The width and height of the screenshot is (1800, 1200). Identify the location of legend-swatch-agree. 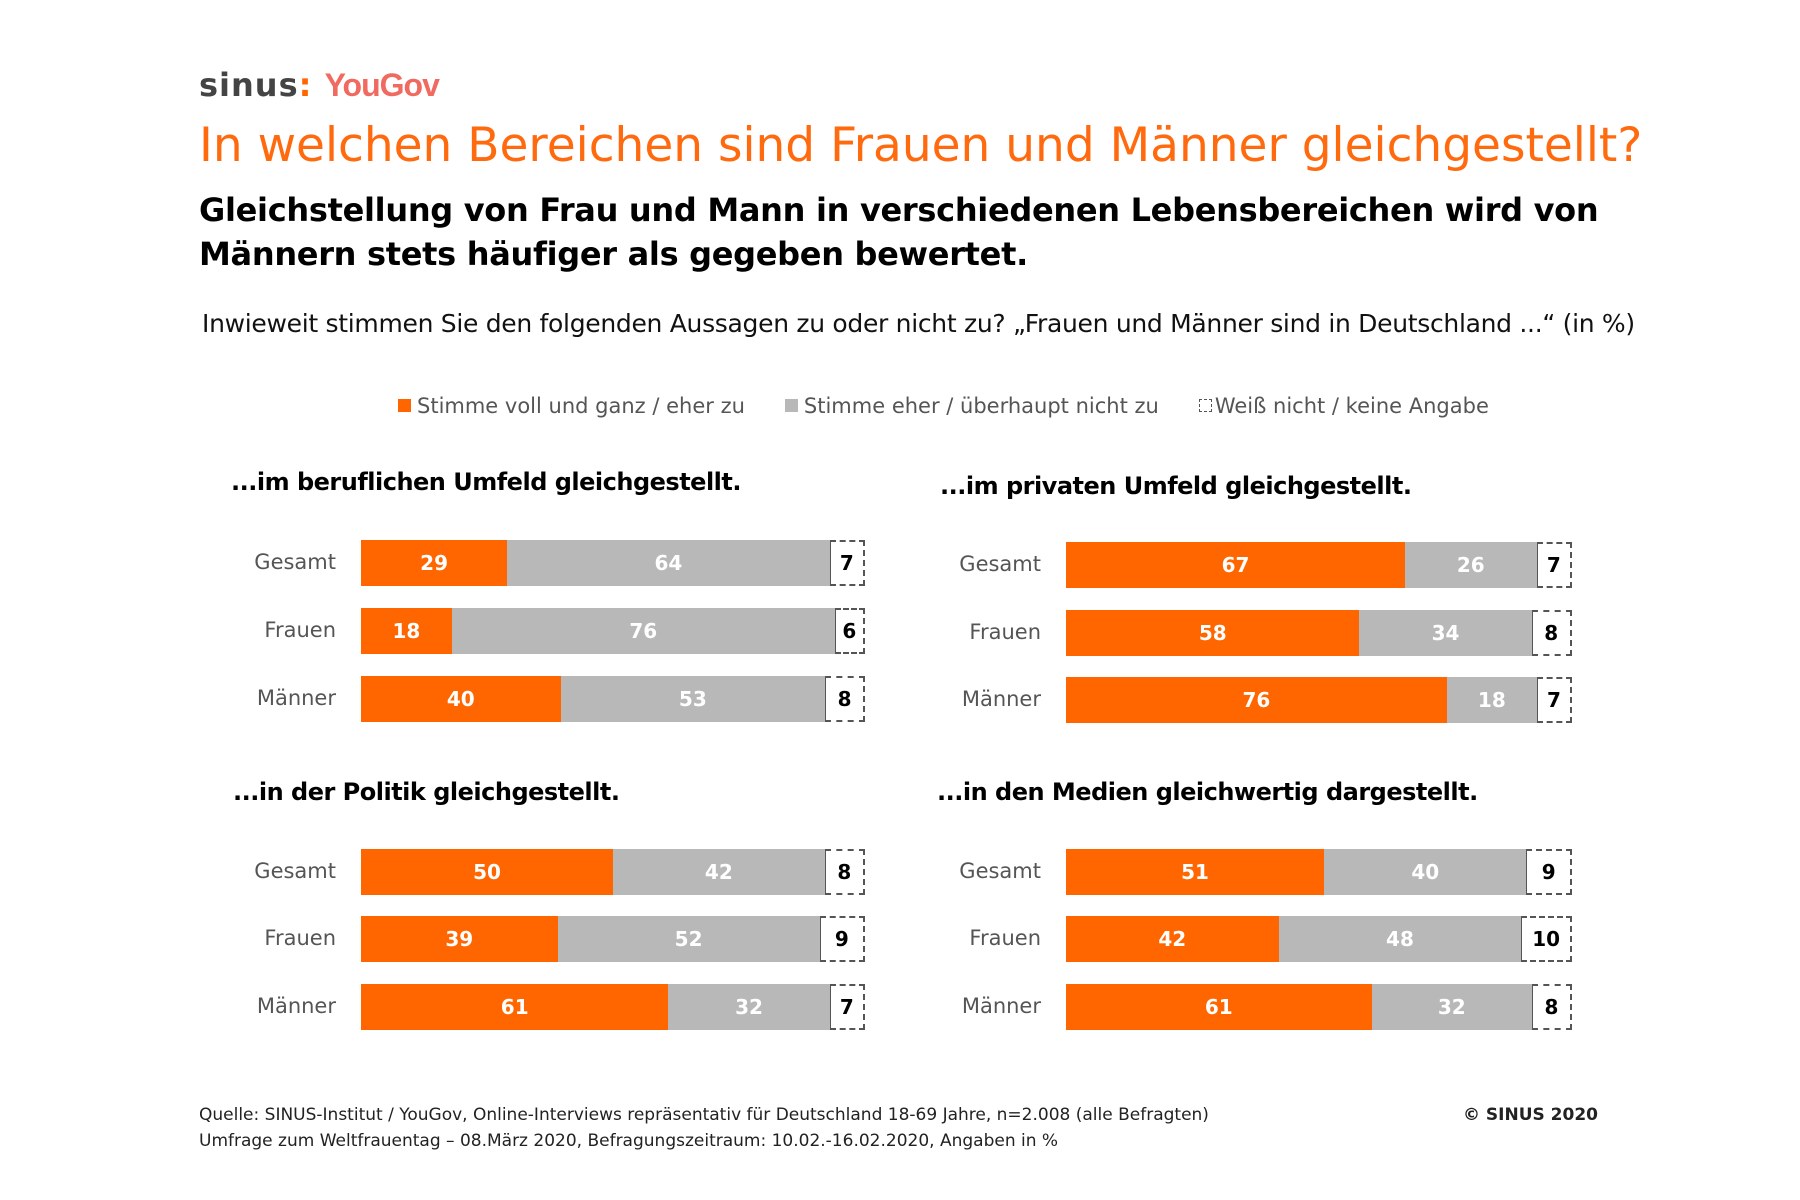
(404, 405).